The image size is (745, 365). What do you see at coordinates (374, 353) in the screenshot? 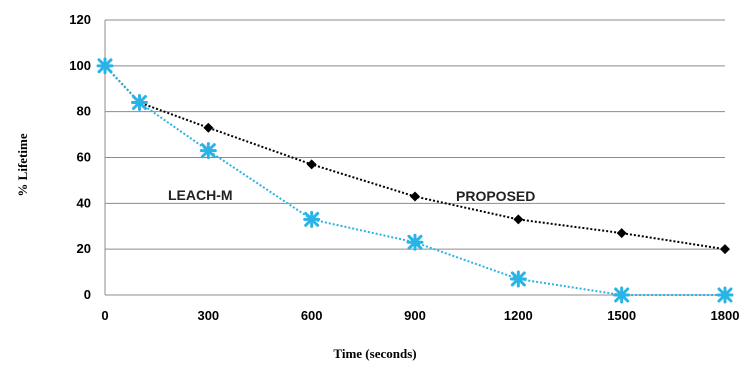
I see `x-axis-title: Time (seconds)` at bounding box center [374, 353].